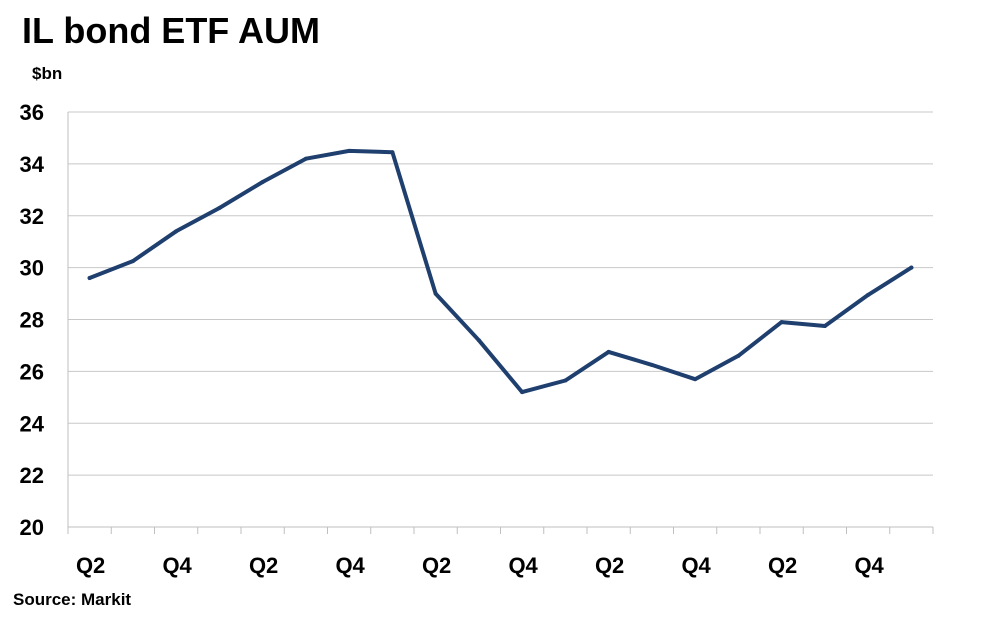  What do you see at coordinates (32, 527) in the screenshot?
I see `y-tick-label-20: 20` at bounding box center [32, 527].